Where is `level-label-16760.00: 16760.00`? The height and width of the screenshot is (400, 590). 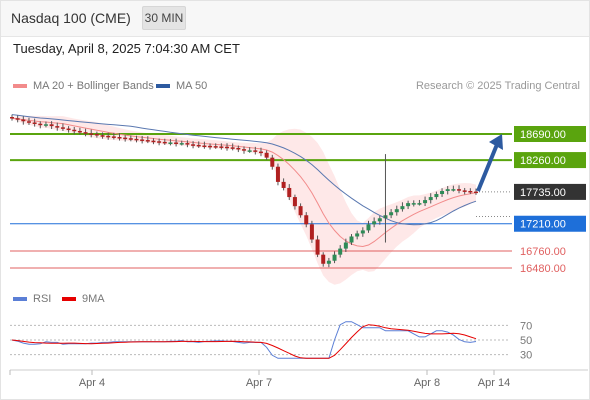 level-label-16760.00: 16760.00 is located at coordinates (543, 252).